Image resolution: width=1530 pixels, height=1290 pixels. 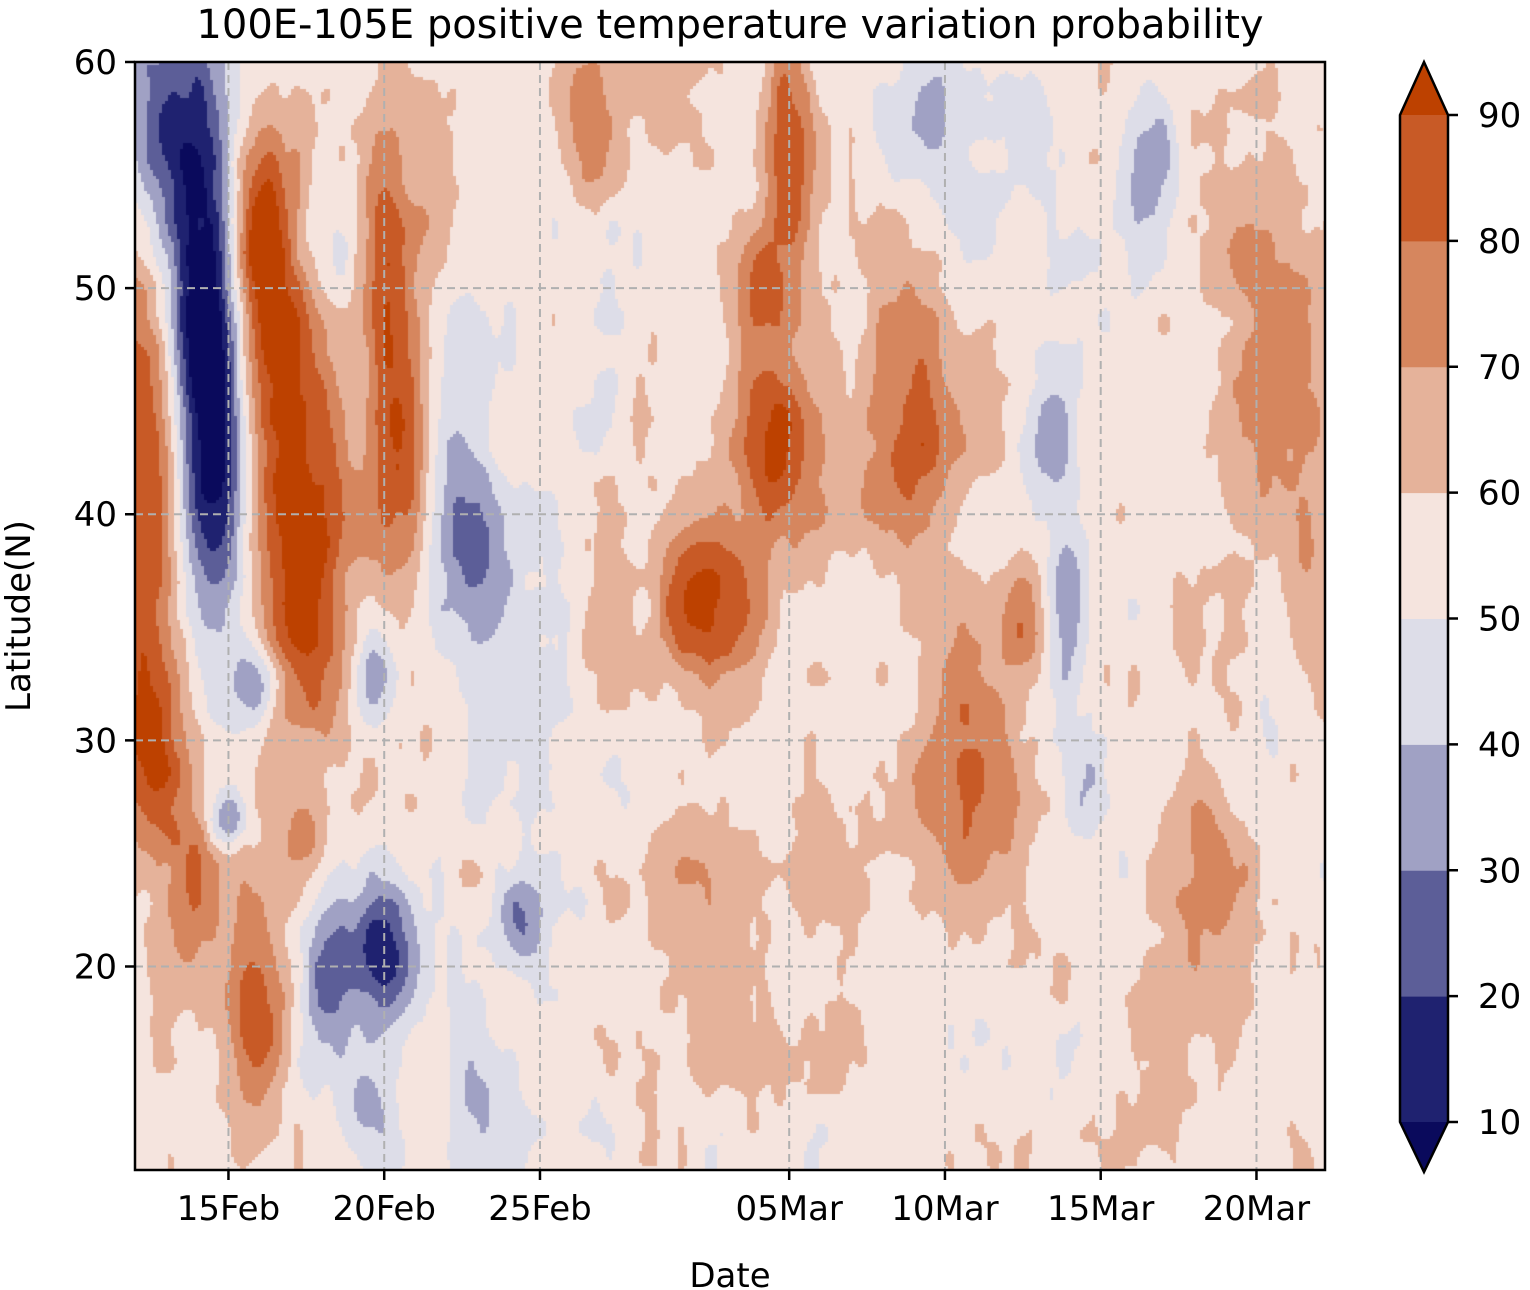 I want to click on colorbar-tick-label: 70, so click(x=1499, y=368).